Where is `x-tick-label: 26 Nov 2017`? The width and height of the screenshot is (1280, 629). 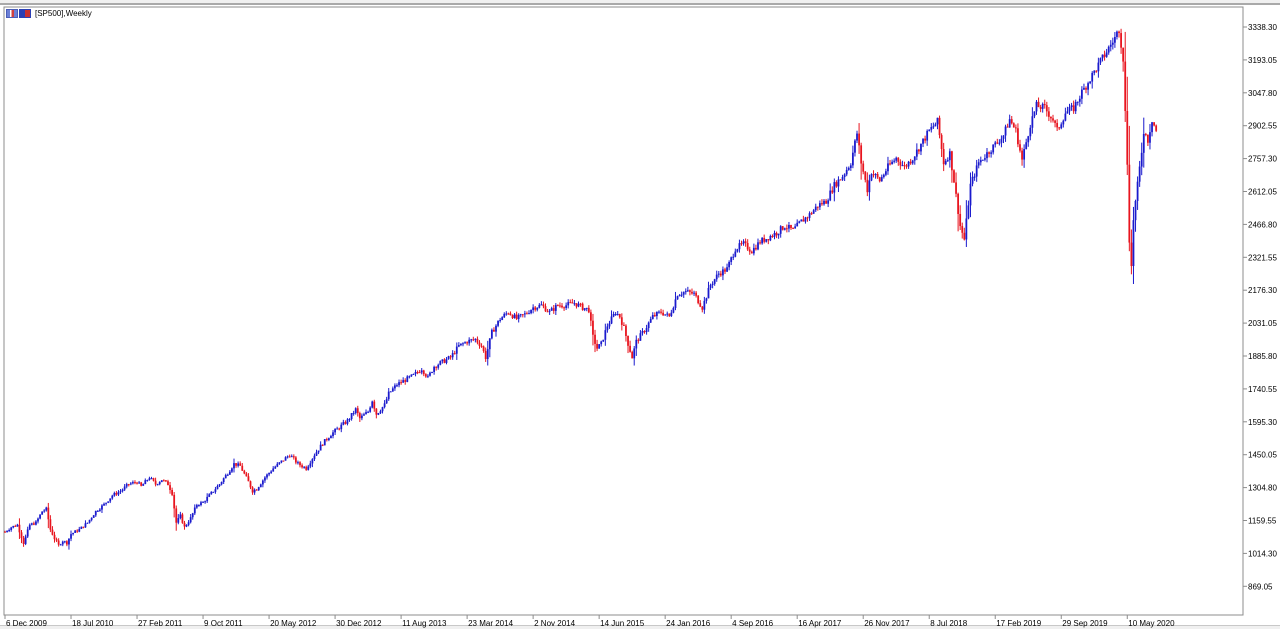 x-tick-label: 26 Nov 2017 is located at coordinates (887, 623).